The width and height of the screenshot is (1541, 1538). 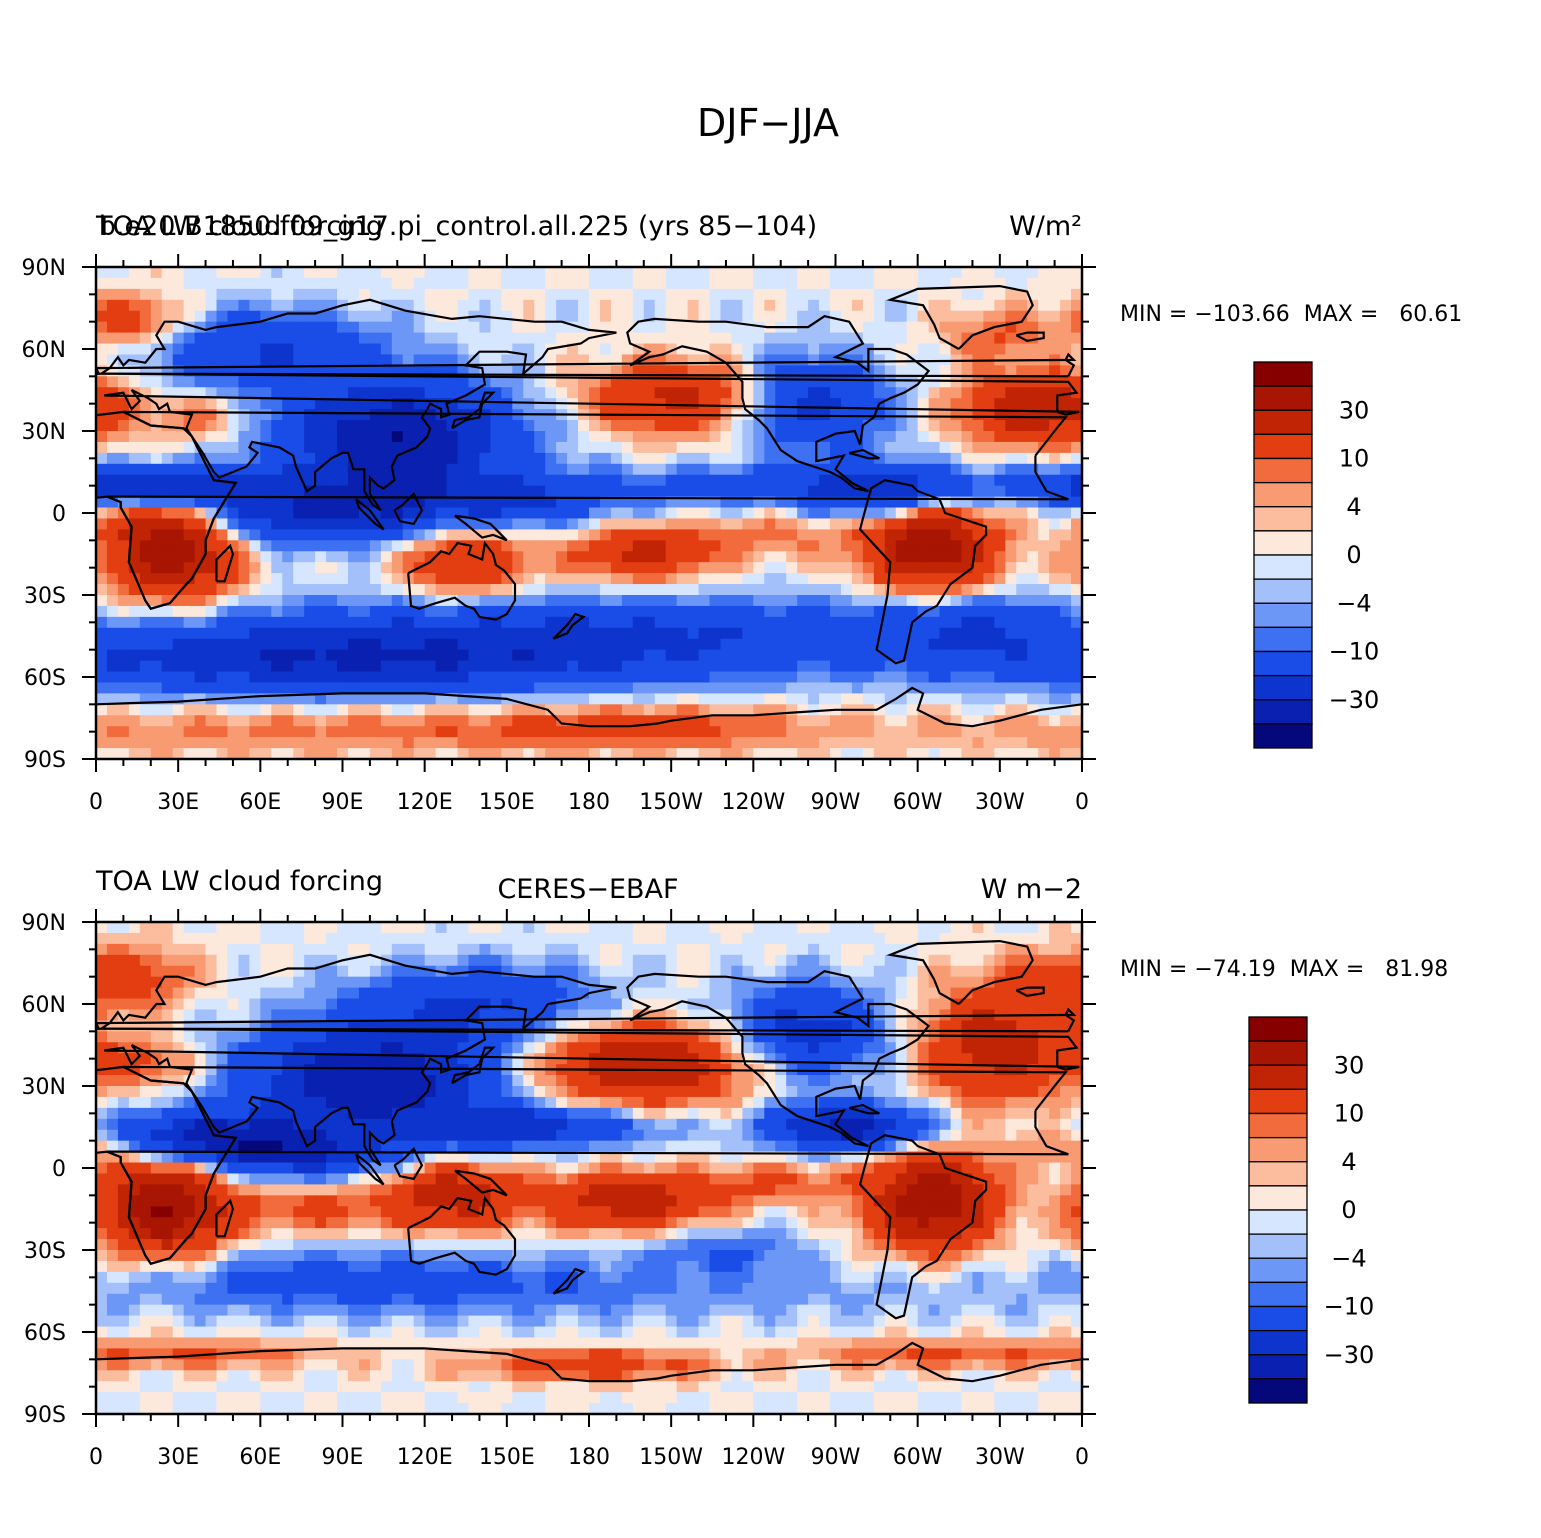 I want to click on panel-title-center: CERES−EBAF, so click(x=587, y=889).